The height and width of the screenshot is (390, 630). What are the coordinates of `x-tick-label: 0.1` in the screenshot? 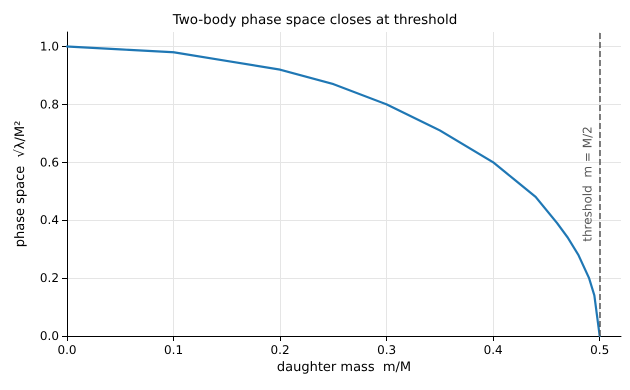 It's located at (174, 350).